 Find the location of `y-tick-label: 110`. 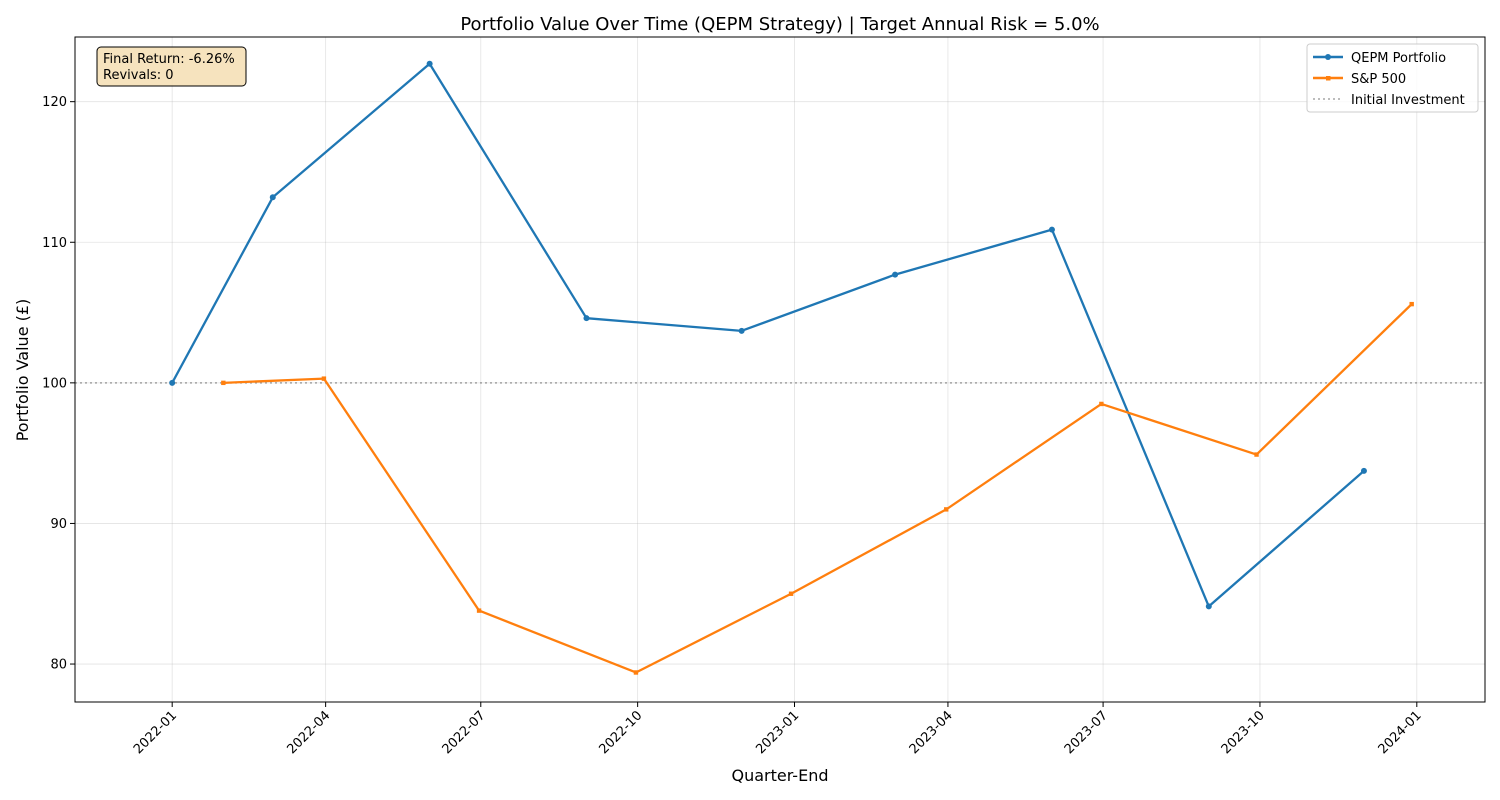

y-tick-label: 110 is located at coordinates (54, 243).